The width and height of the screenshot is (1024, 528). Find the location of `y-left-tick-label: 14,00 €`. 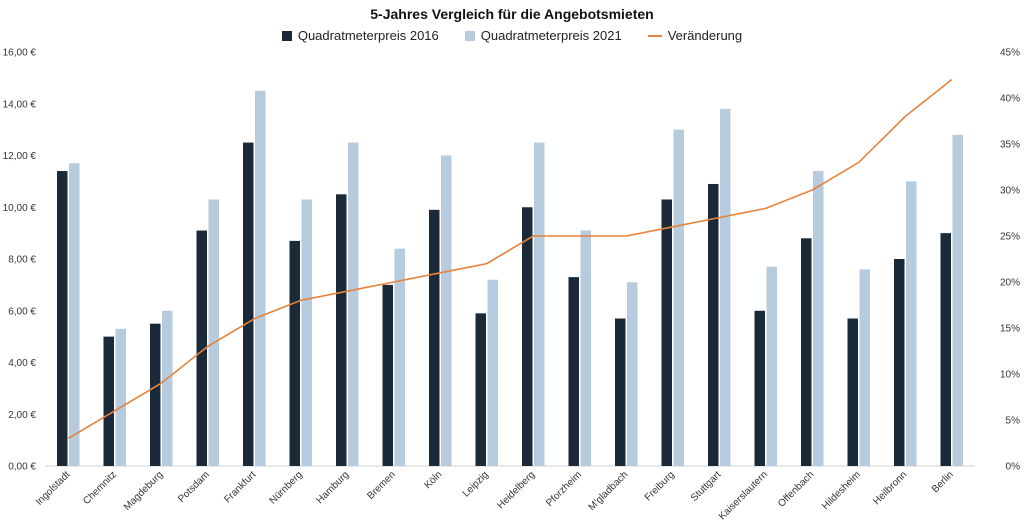

y-left-tick-label: 14,00 € is located at coordinates (20, 104).